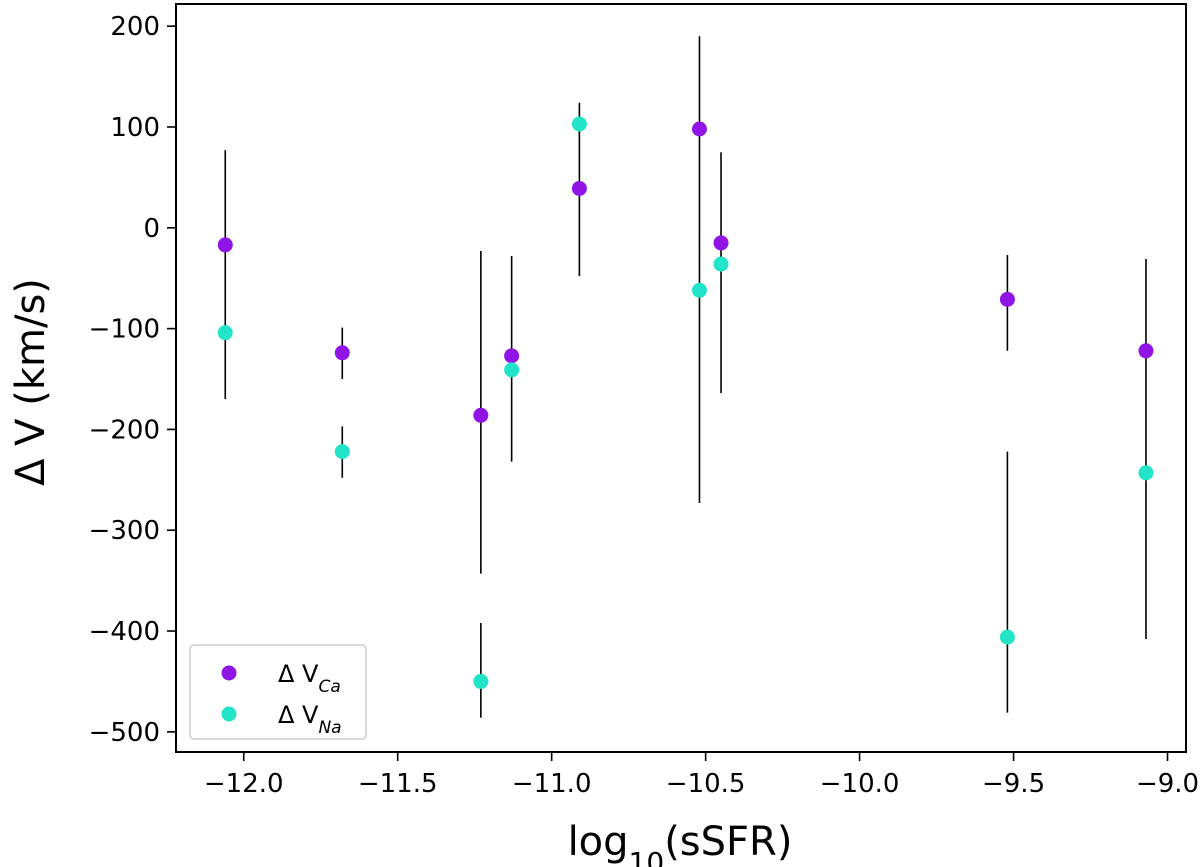 The height and width of the screenshot is (867, 1200). I want to click on x-axis-label: log10(sSFR), so click(680, 843).